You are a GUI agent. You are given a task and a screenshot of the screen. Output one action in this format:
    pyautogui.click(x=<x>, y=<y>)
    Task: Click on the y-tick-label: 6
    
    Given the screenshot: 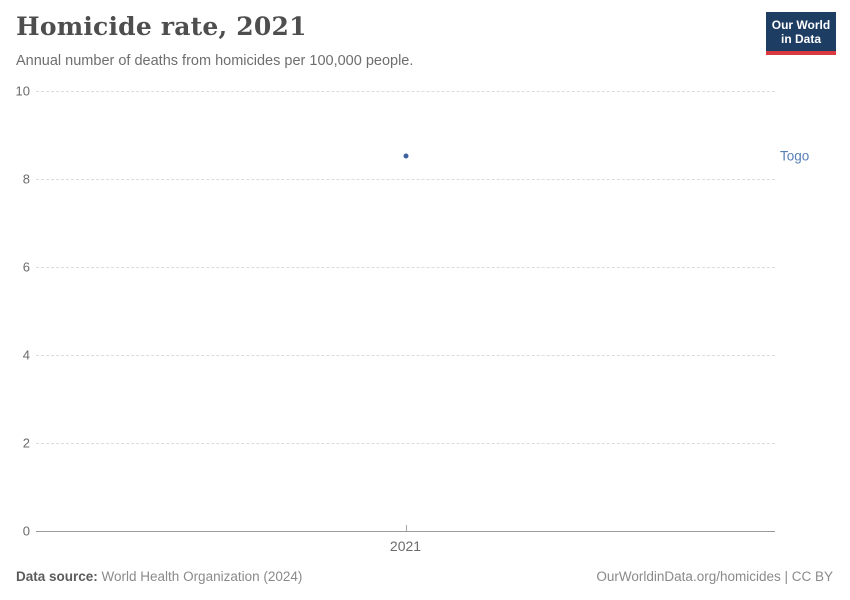 What is the action you would take?
    pyautogui.click(x=26, y=267)
    